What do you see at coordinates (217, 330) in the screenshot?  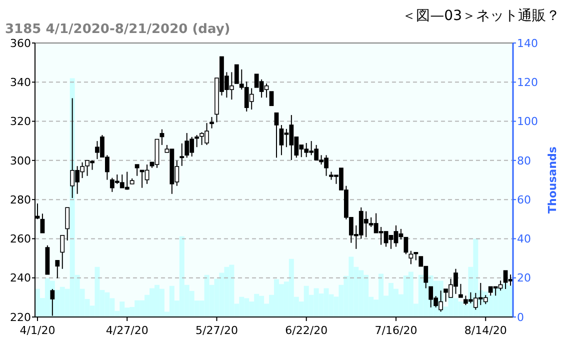 I see `x-tick-label: 5/27/20` at bounding box center [217, 330].